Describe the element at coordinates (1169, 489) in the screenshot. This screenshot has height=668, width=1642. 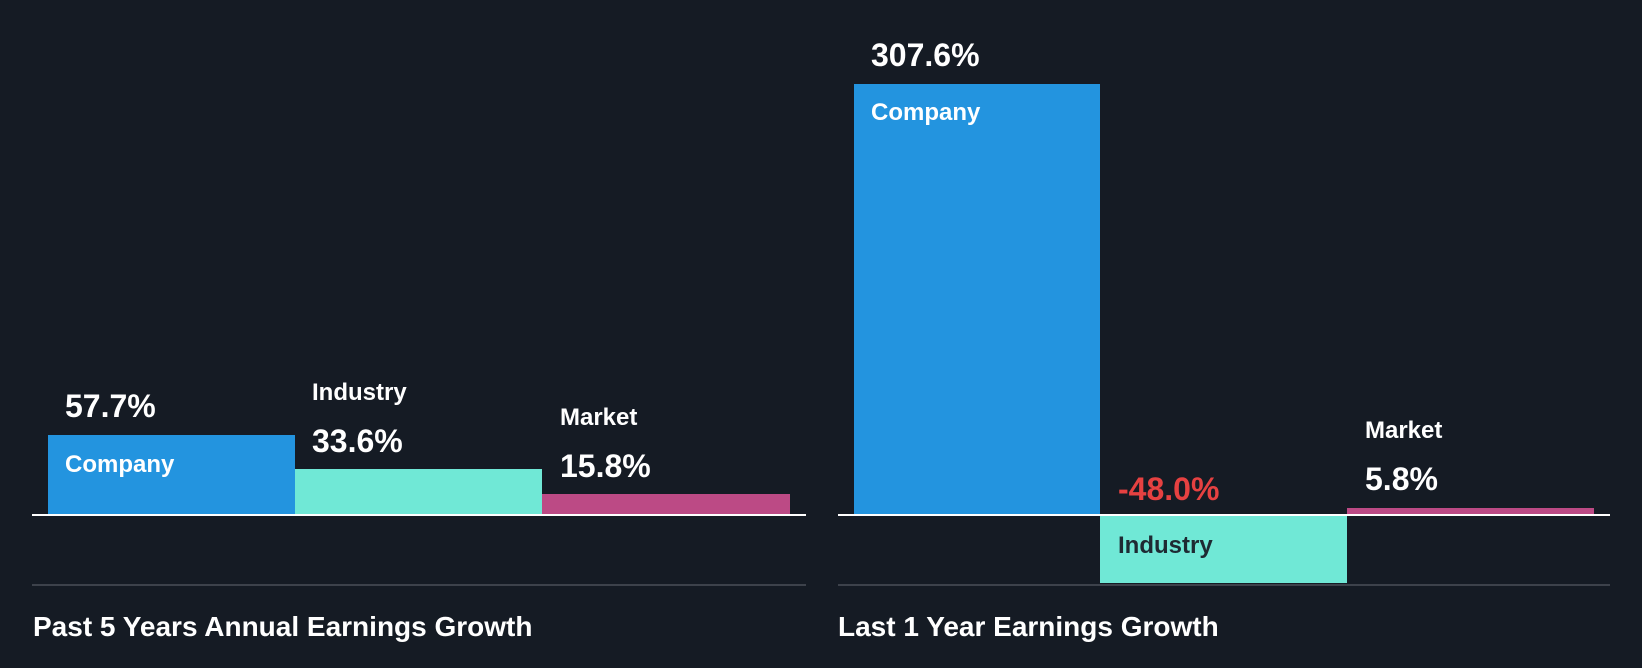
I see `value-industry-1y: -48.0%` at that location.